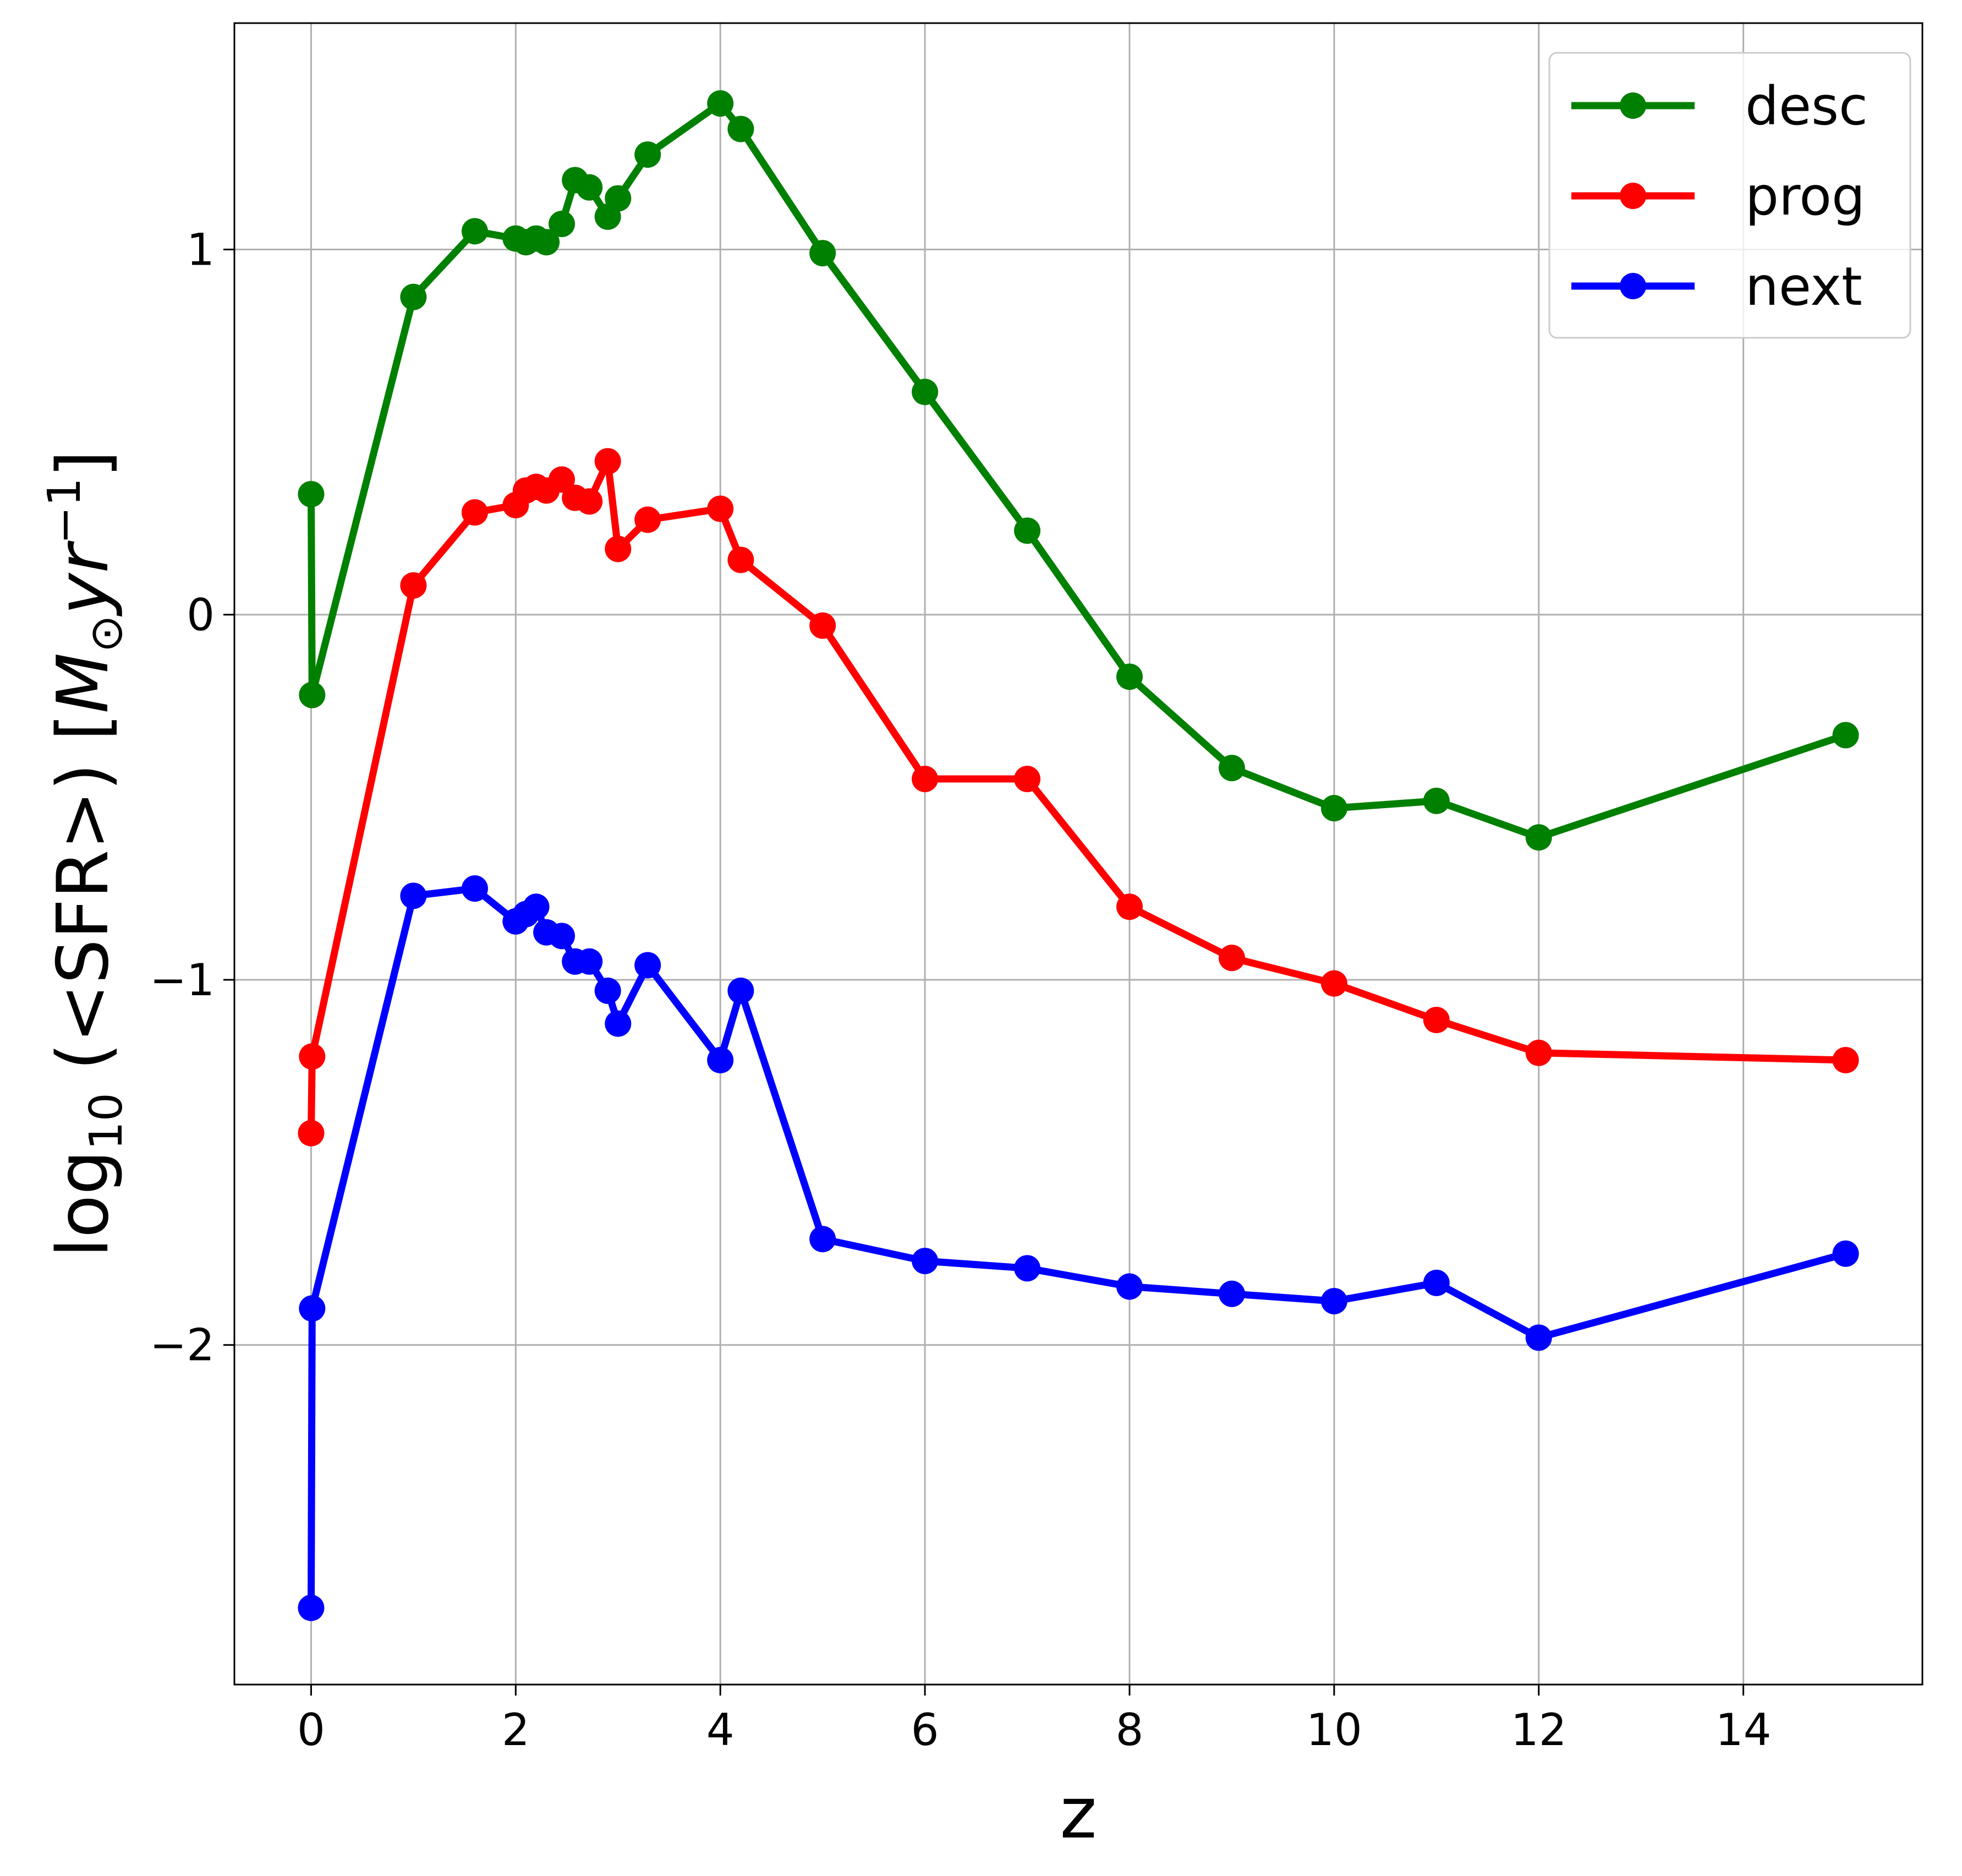 The height and width of the screenshot is (1876, 1962). I want to click on legend-box, so click(1730, 195).